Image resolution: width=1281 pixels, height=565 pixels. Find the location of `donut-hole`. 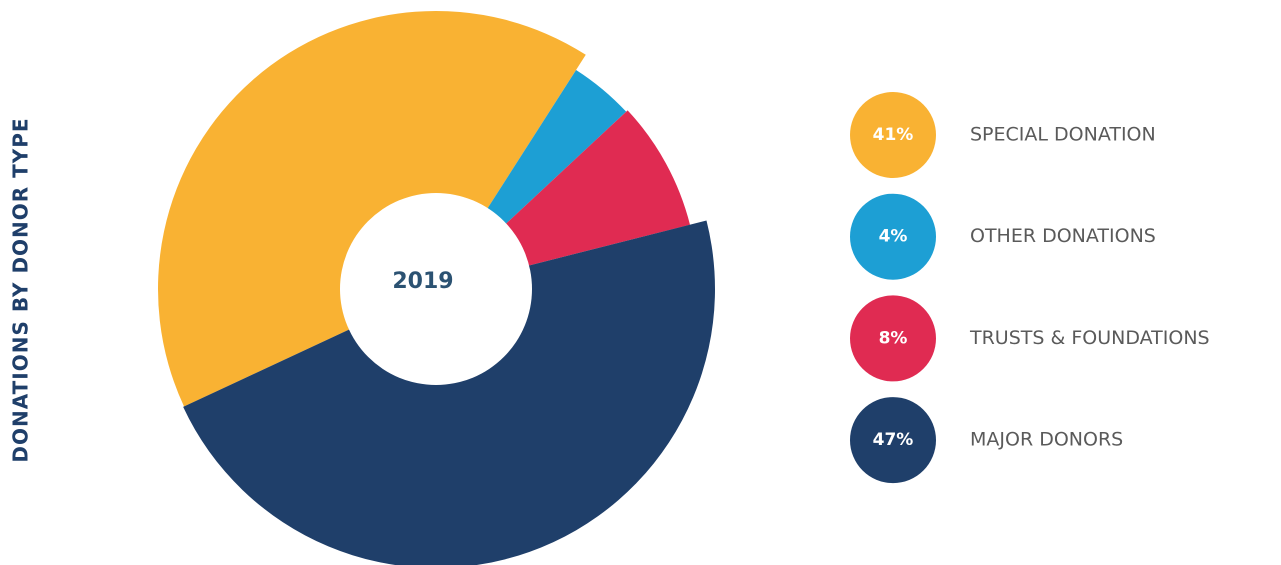

donut-hole is located at coordinates (436, 289).